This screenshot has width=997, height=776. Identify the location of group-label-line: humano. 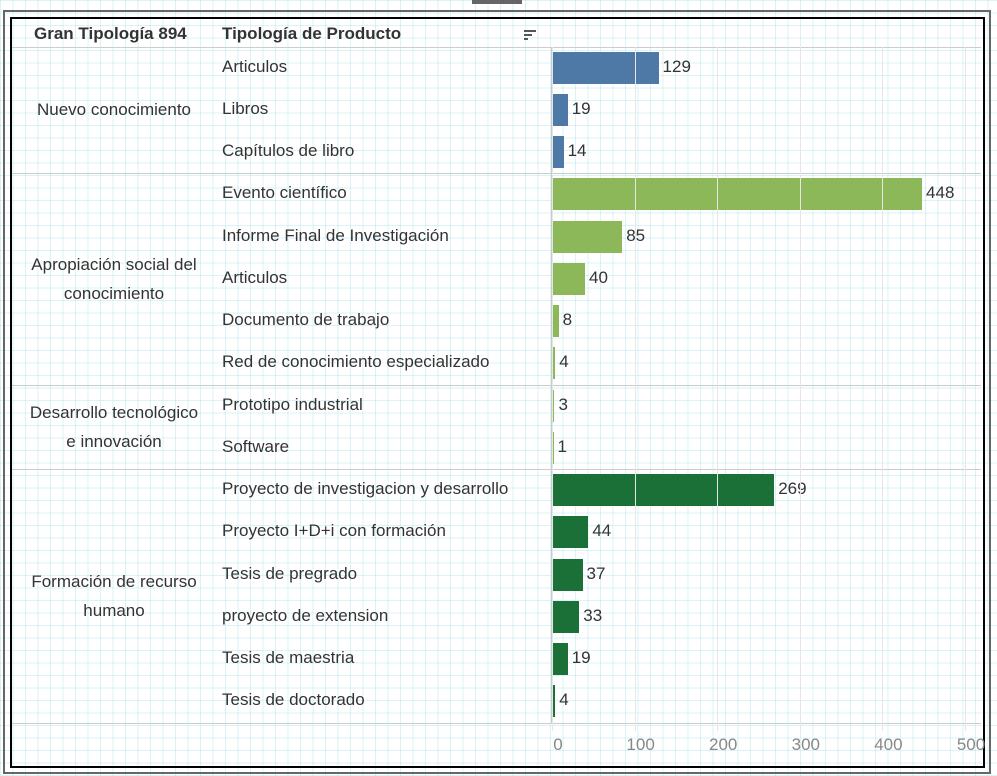
(114, 610).